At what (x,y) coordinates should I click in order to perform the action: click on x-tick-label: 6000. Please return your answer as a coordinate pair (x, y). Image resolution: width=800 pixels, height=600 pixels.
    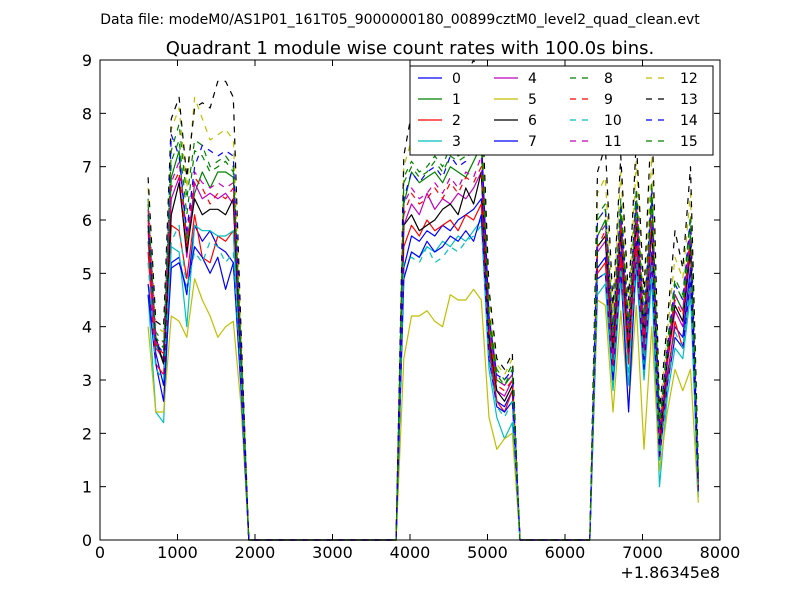
    Looking at the image, I should click on (565, 552).